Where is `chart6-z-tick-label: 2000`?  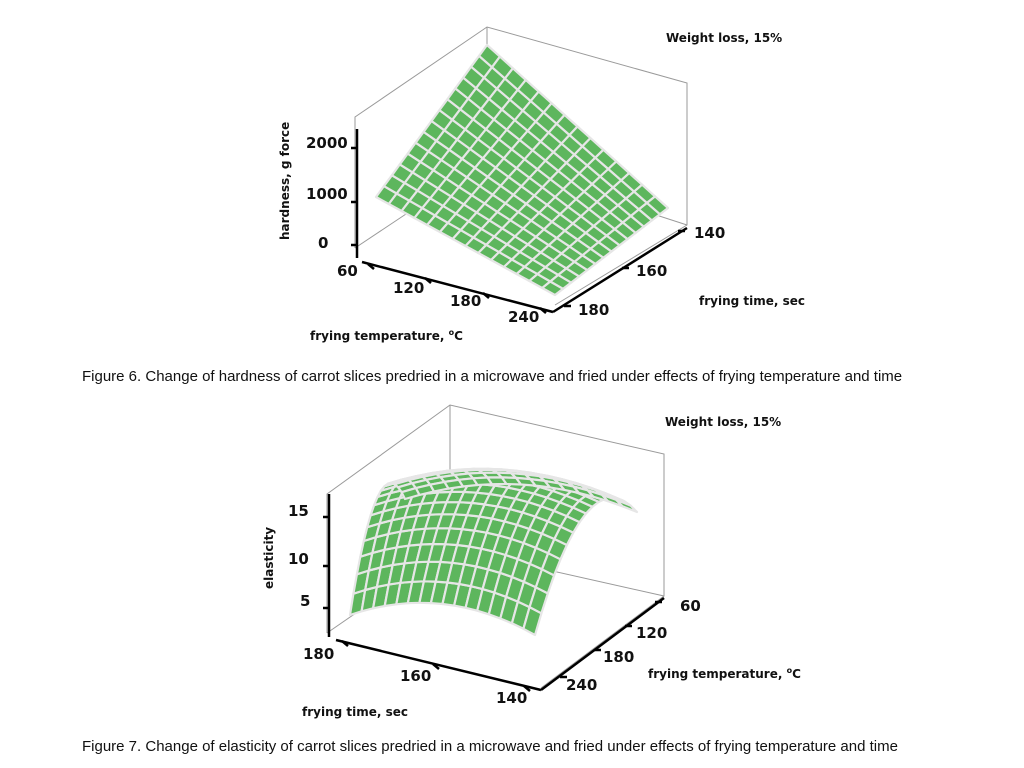
chart6-z-tick-label: 2000 is located at coordinates (327, 143).